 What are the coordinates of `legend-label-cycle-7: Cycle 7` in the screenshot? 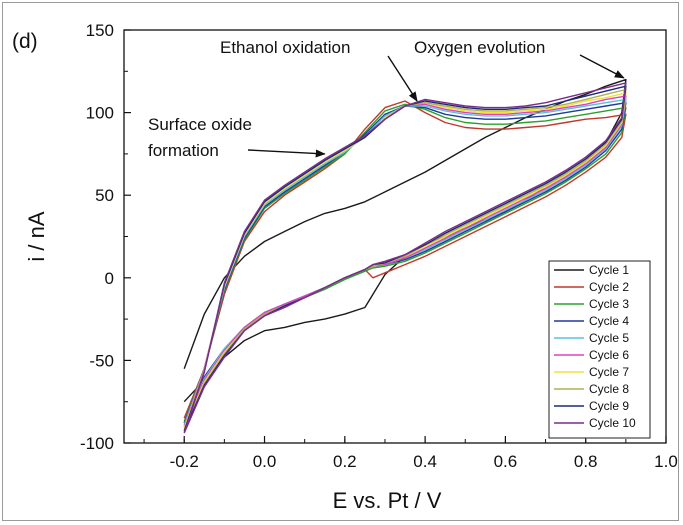 It's located at (609, 372).